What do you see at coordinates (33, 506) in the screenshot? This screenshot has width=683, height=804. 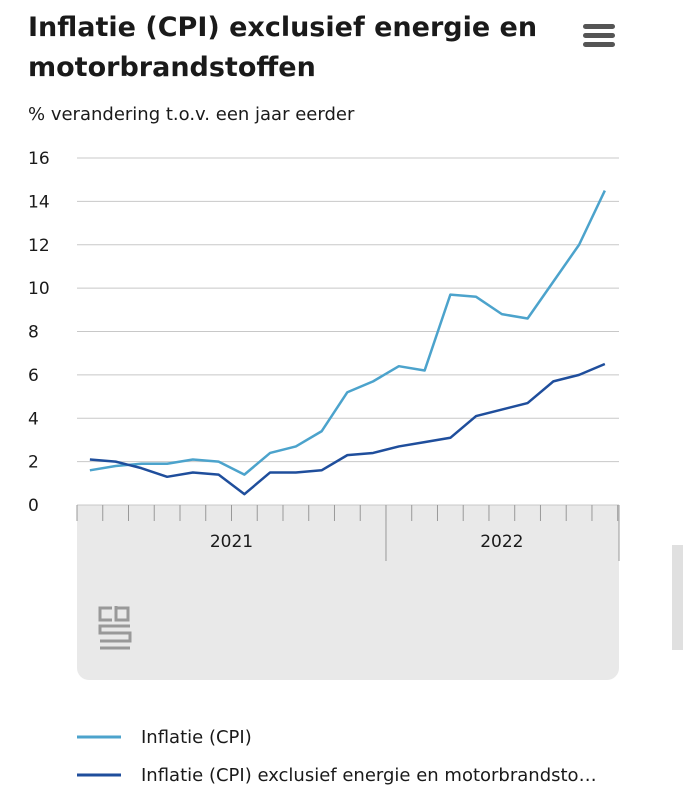 I see `y-tick-label: 0` at bounding box center [33, 506].